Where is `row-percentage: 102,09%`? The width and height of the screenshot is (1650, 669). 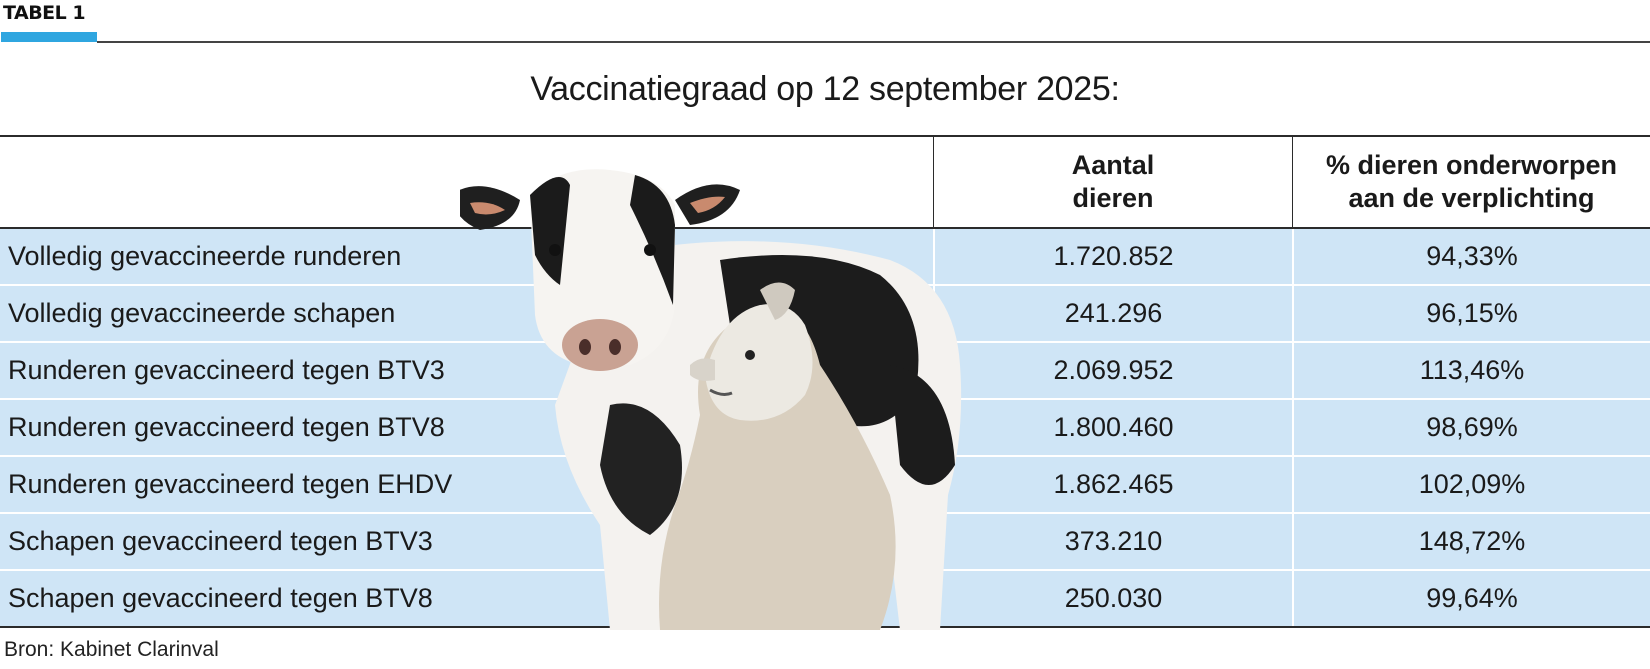 row-percentage: 102,09% is located at coordinates (1472, 484).